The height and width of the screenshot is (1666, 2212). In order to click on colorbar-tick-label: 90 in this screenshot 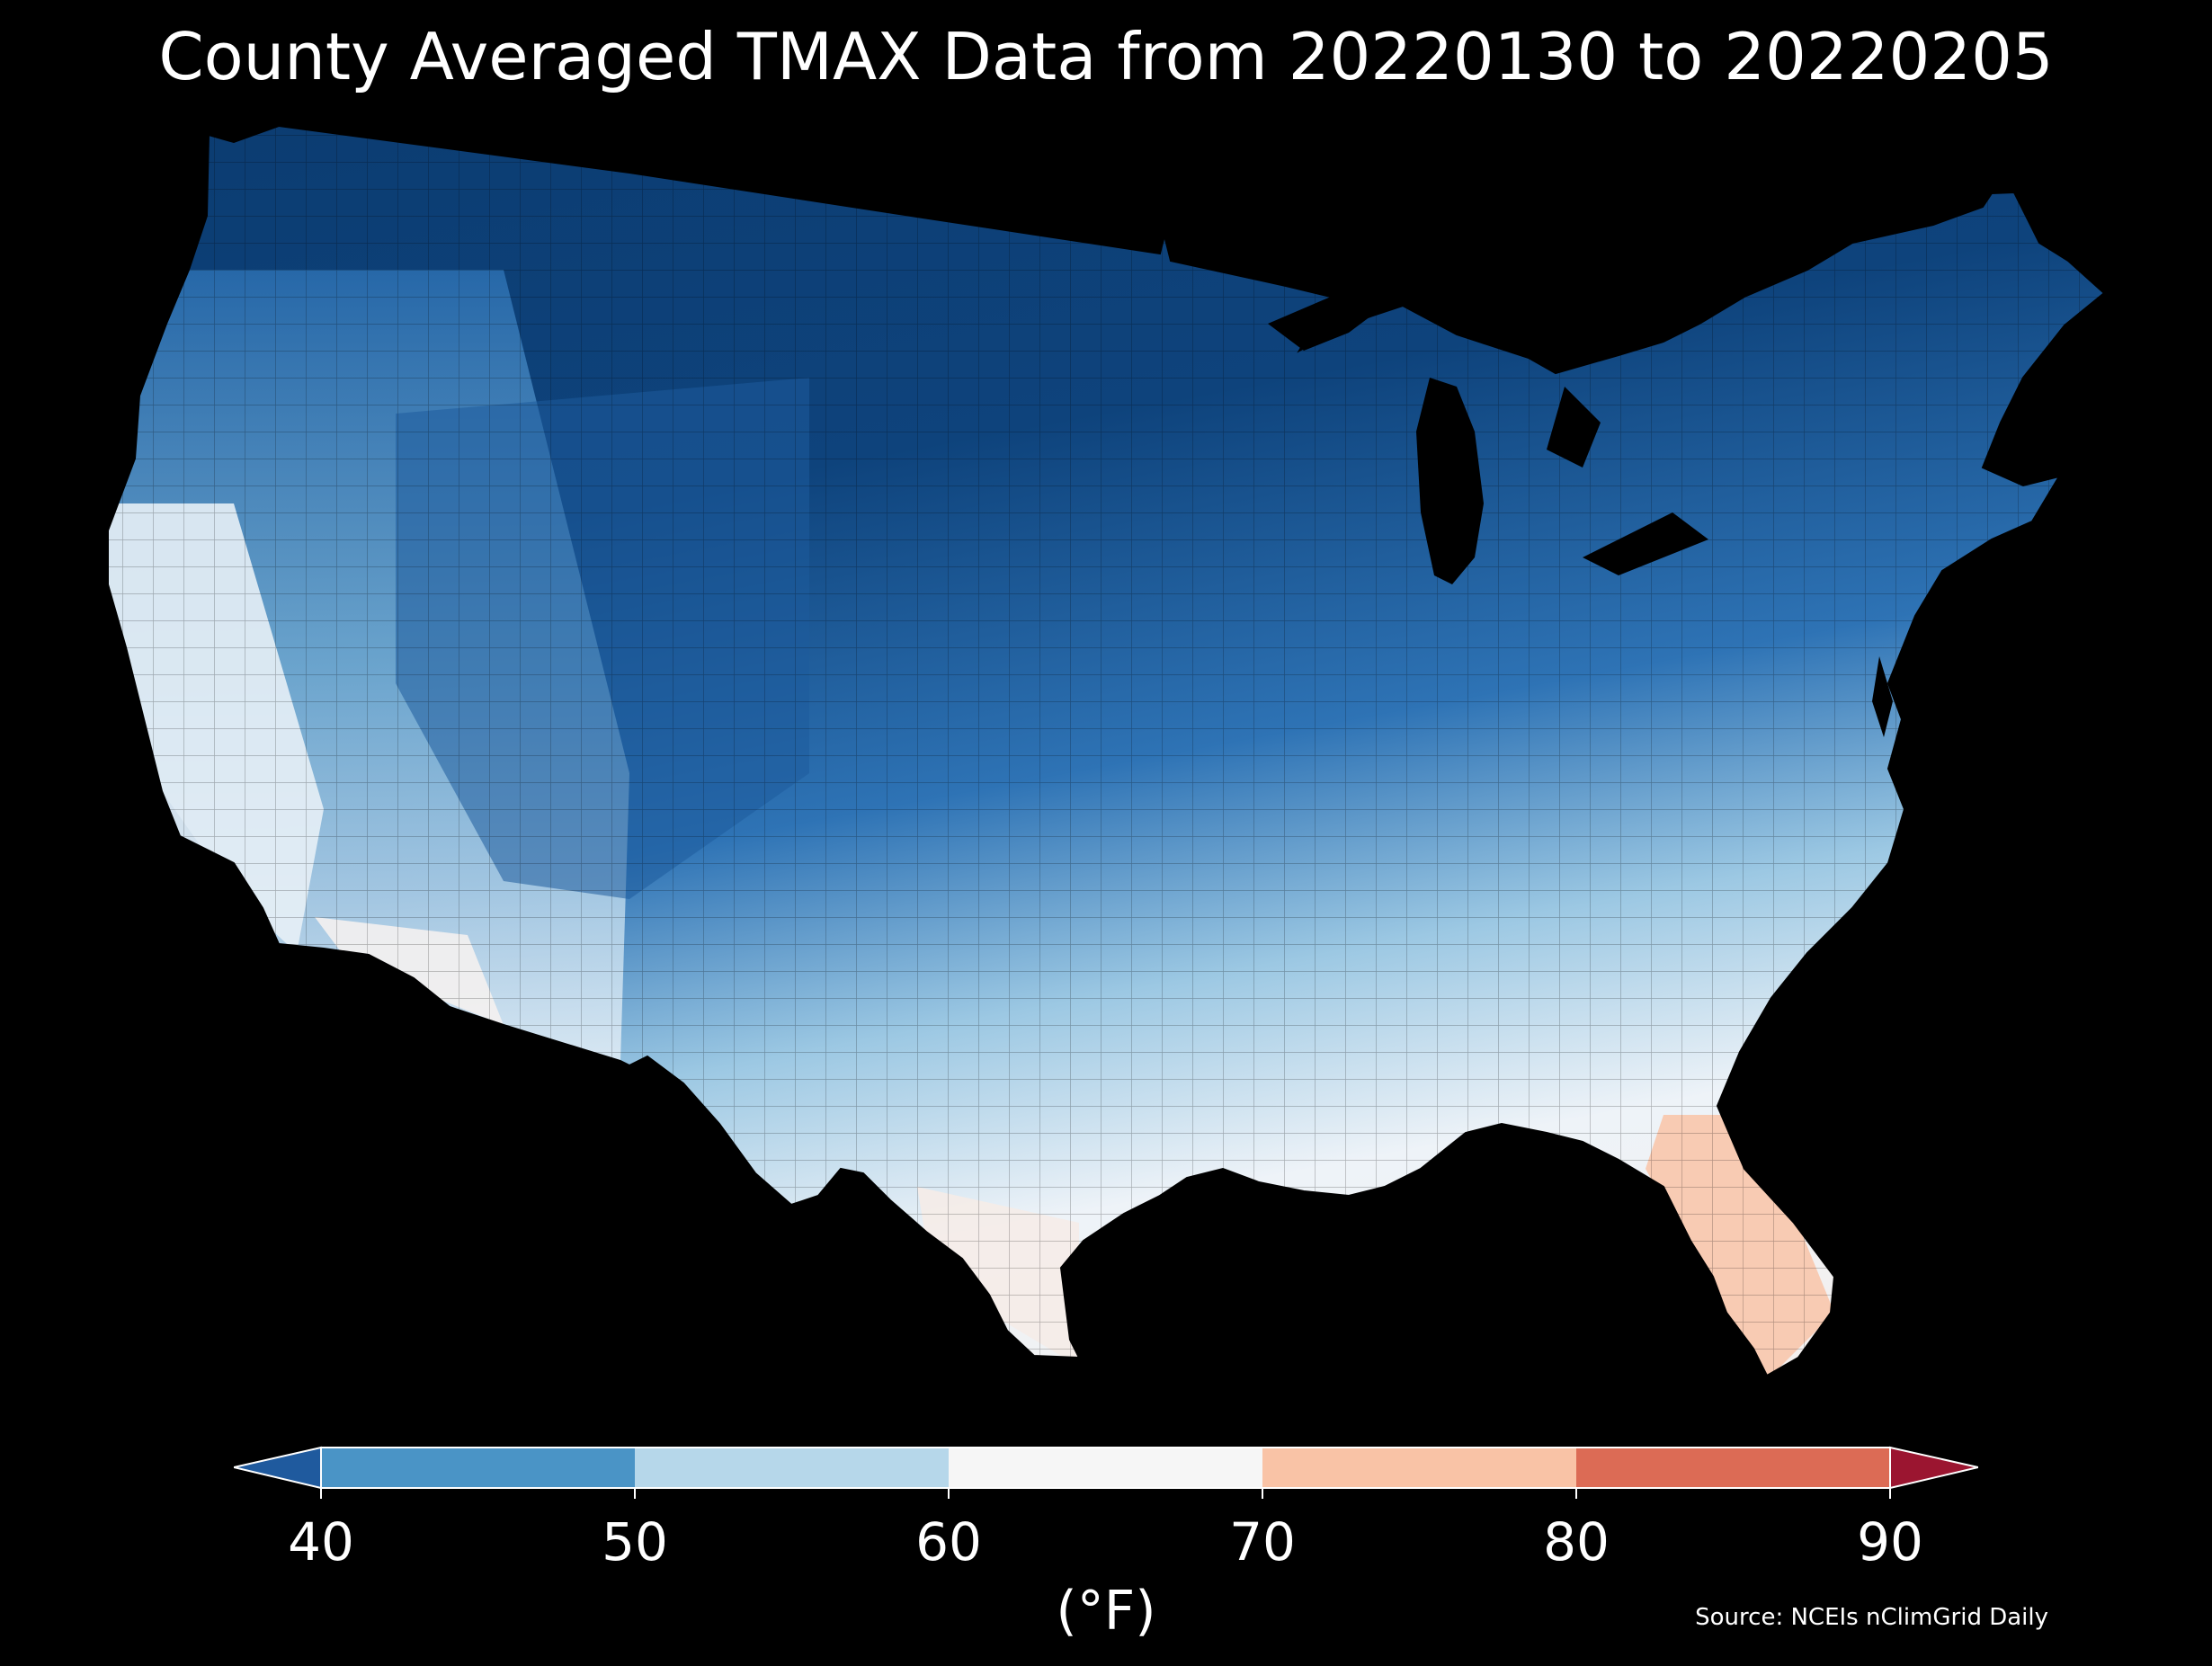, I will do `click(1890, 1542)`.